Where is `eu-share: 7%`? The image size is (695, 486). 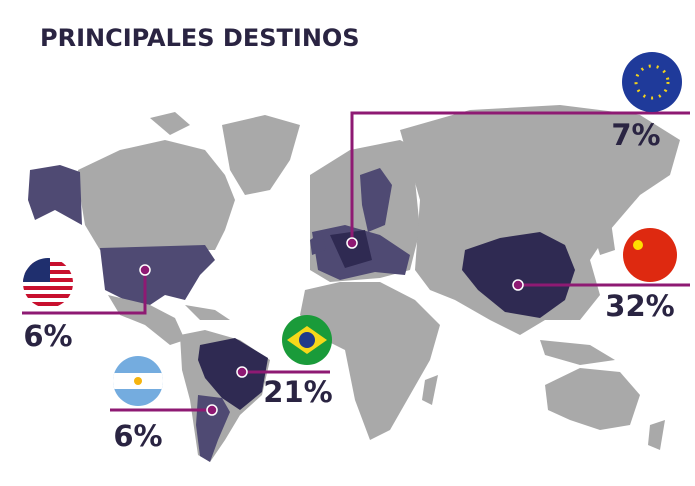
eu-share: 7% is located at coordinates (635, 135).